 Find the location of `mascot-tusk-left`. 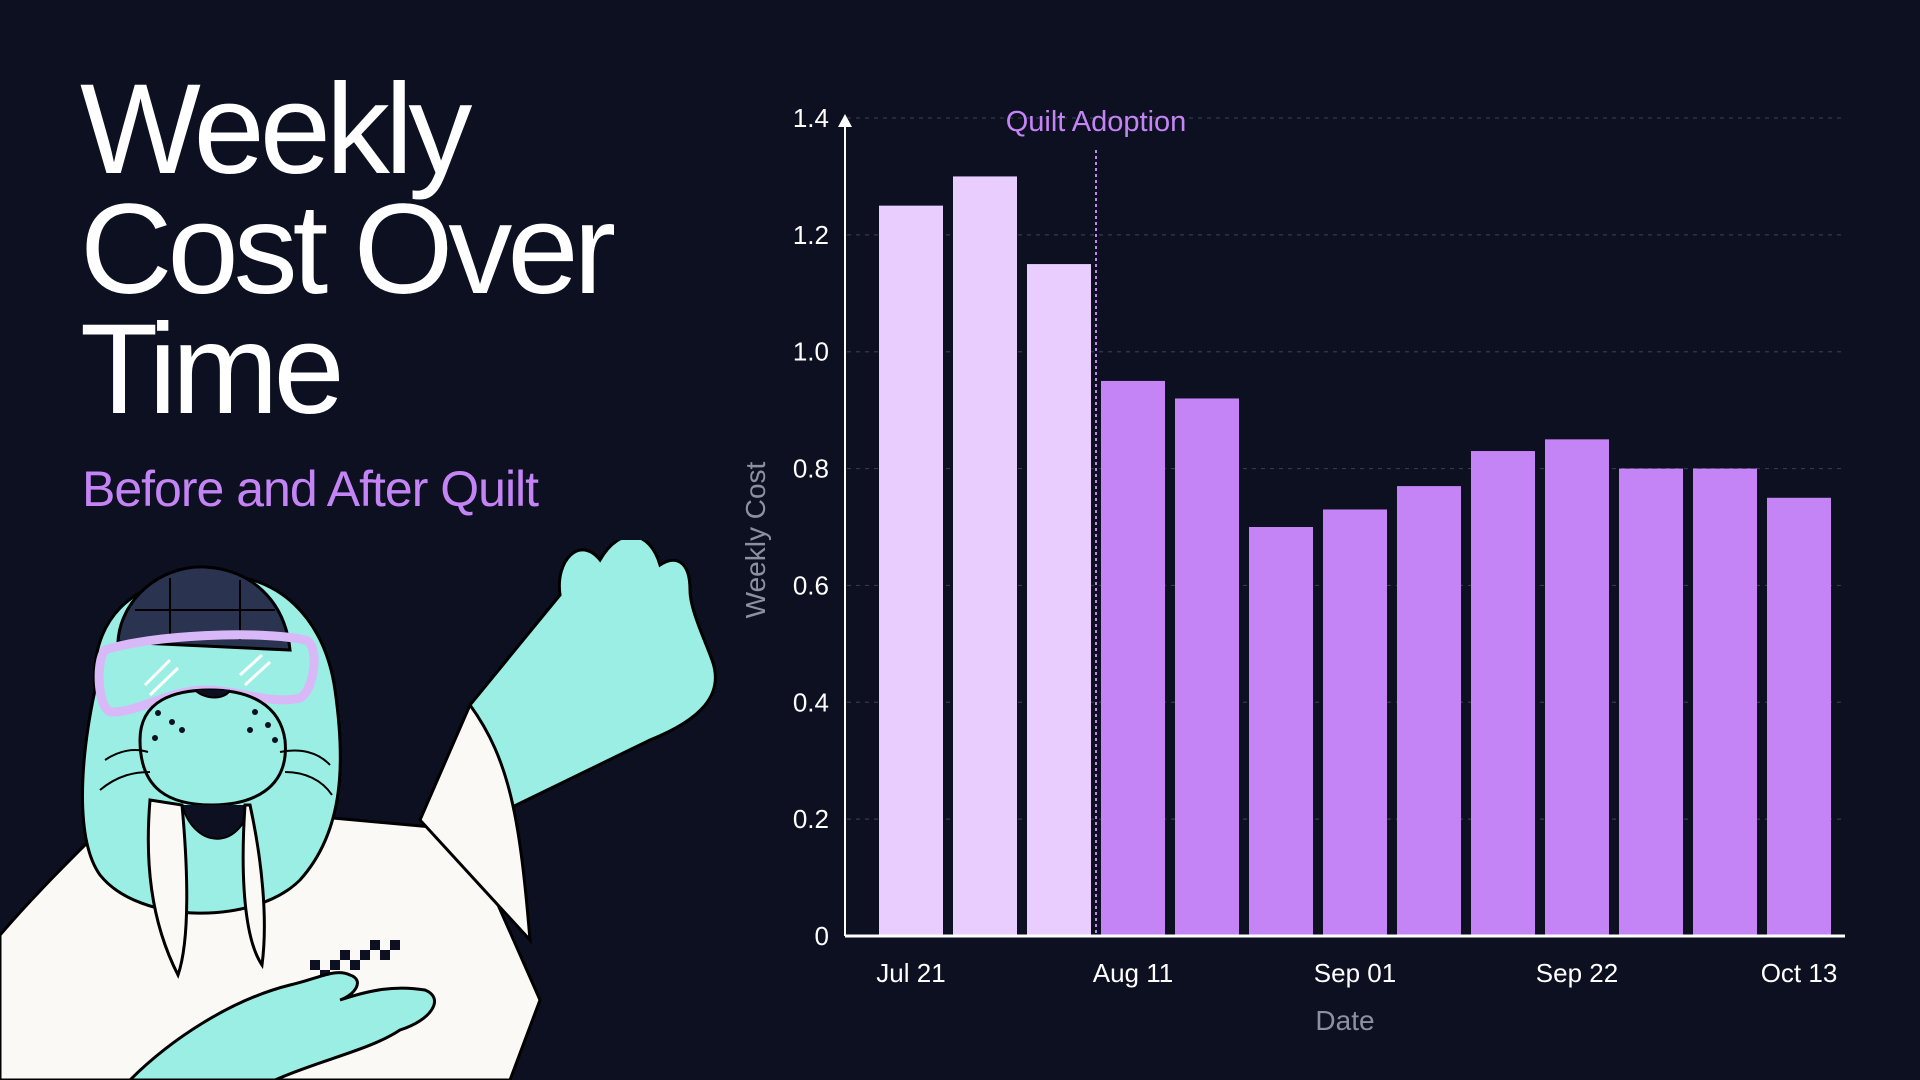

mascot-tusk-left is located at coordinates (167, 888).